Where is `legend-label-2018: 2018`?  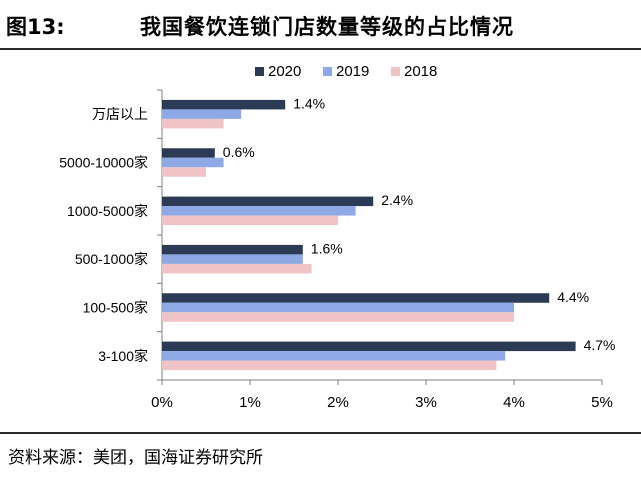
legend-label-2018: 2018 is located at coordinates (420, 71).